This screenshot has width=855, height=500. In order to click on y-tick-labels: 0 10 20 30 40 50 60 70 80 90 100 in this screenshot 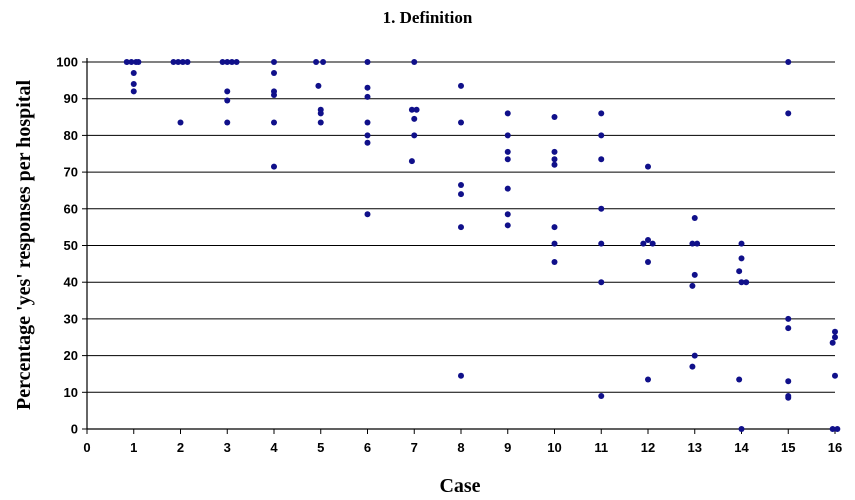, I will do `click(67, 246)`.